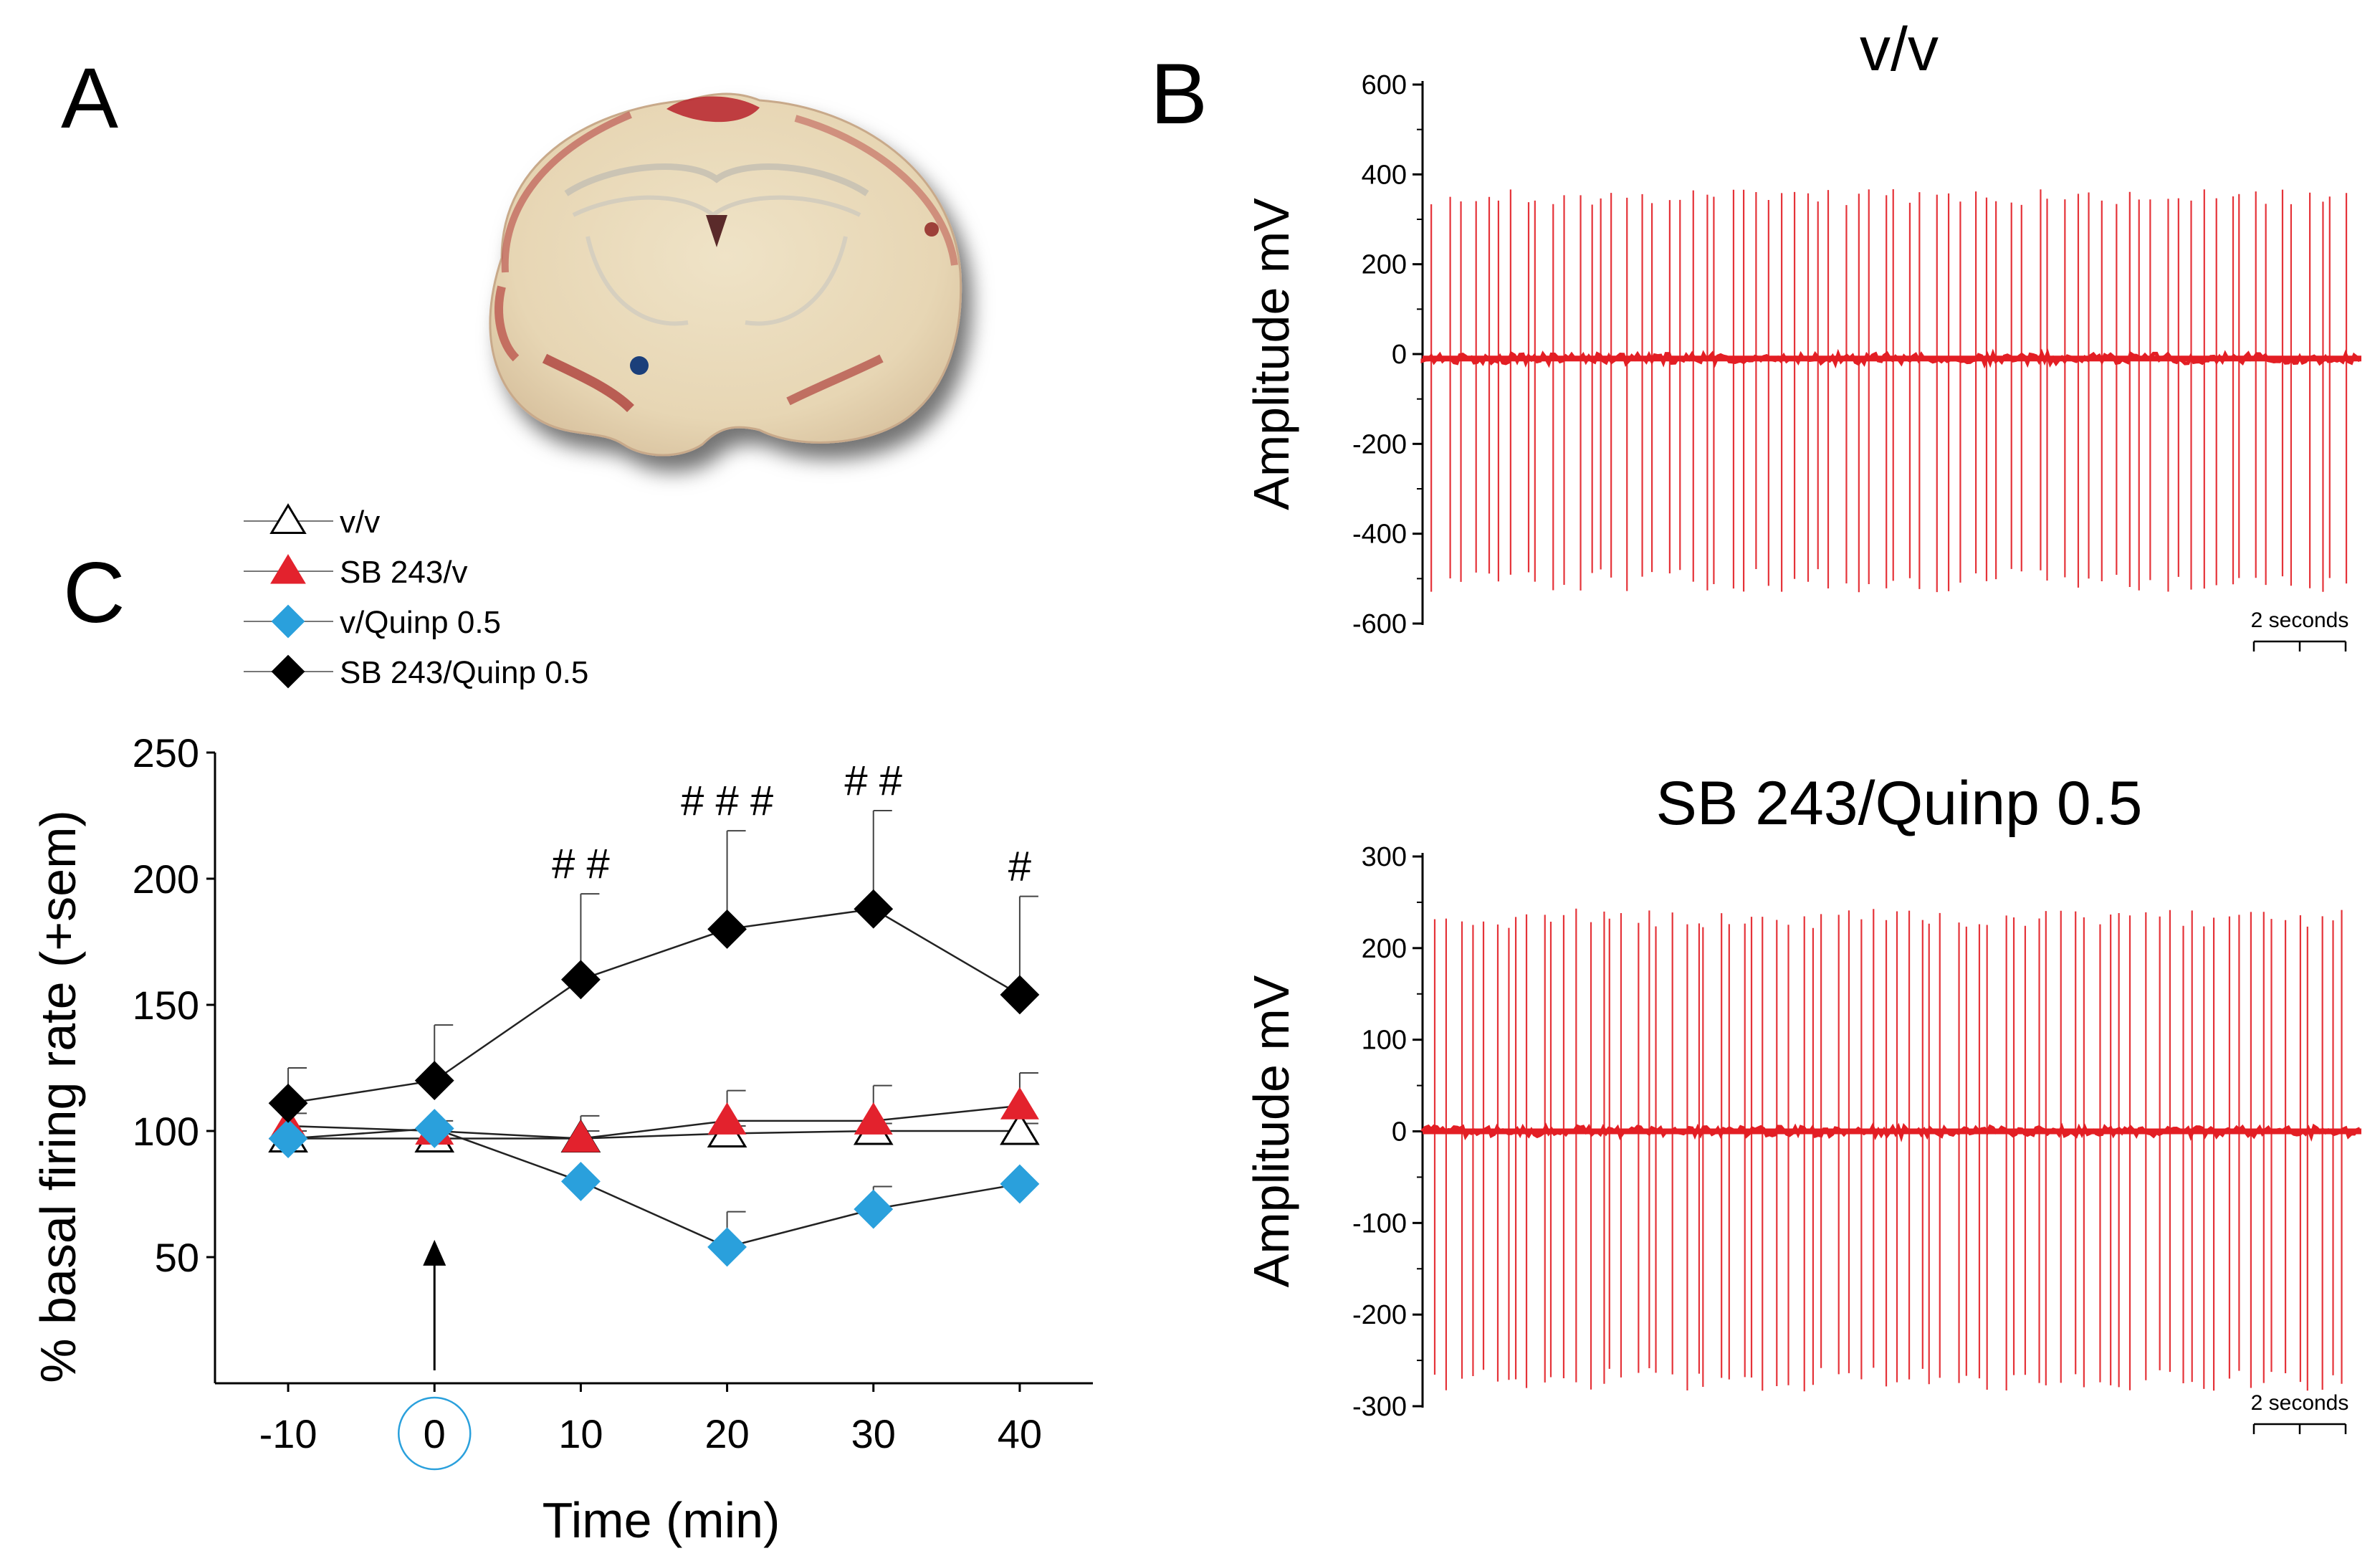 The image size is (2380, 1556). Describe the element at coordinates (420, 623) in the screenshot. I see `legend-label: v/Quinp 0.5` at that location.